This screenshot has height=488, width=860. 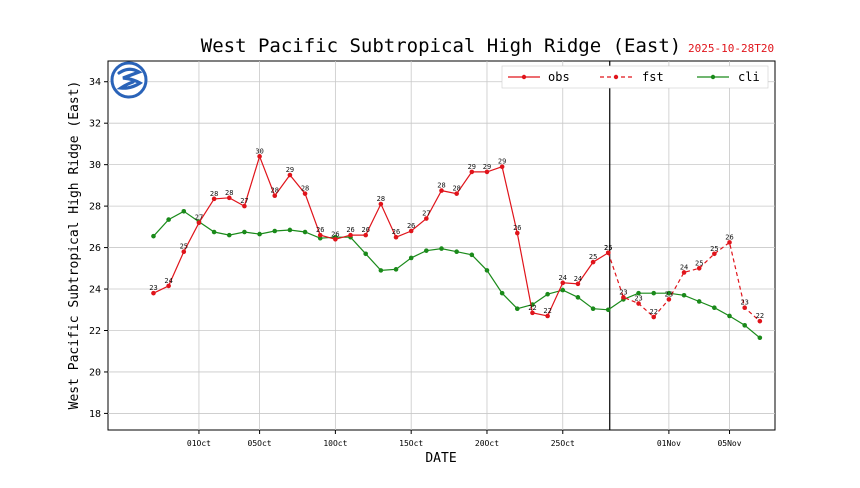 What do you see at coordinates (260, 443) in the screenshot?
I see `x-tick-label: 05Oct` at bounding box center [260, 443].